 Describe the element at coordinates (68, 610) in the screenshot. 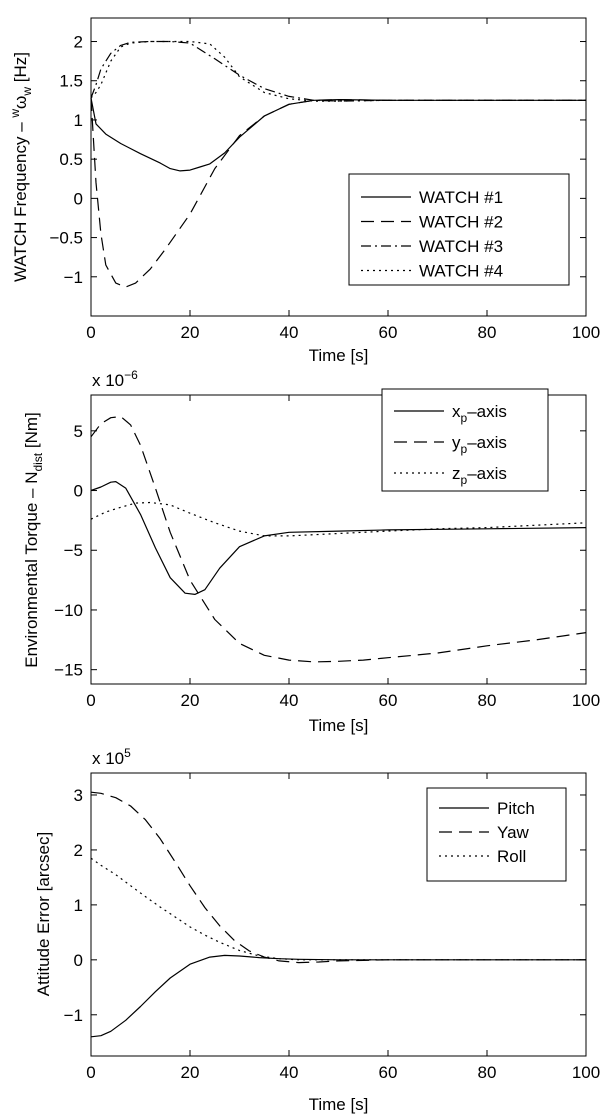

I see `y-tick-label: −10` at that location.